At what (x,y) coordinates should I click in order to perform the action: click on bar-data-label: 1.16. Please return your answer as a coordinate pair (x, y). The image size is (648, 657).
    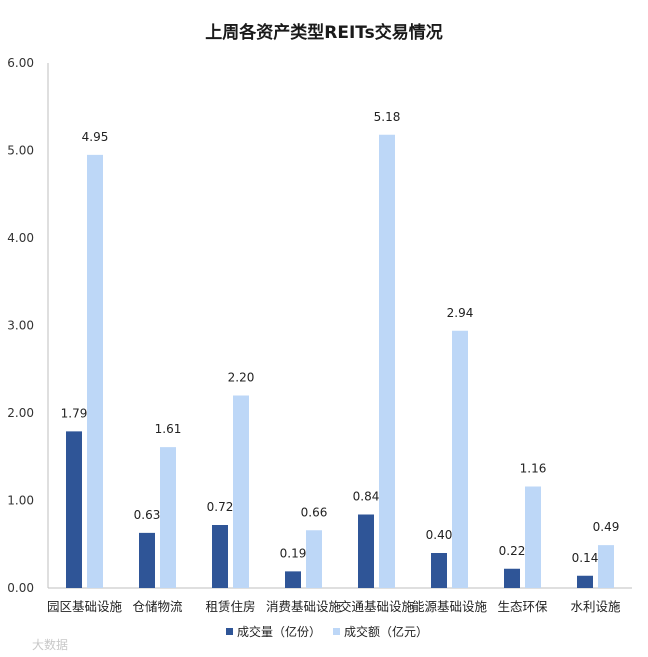
    Looking at the image, I should click on (533, 469).